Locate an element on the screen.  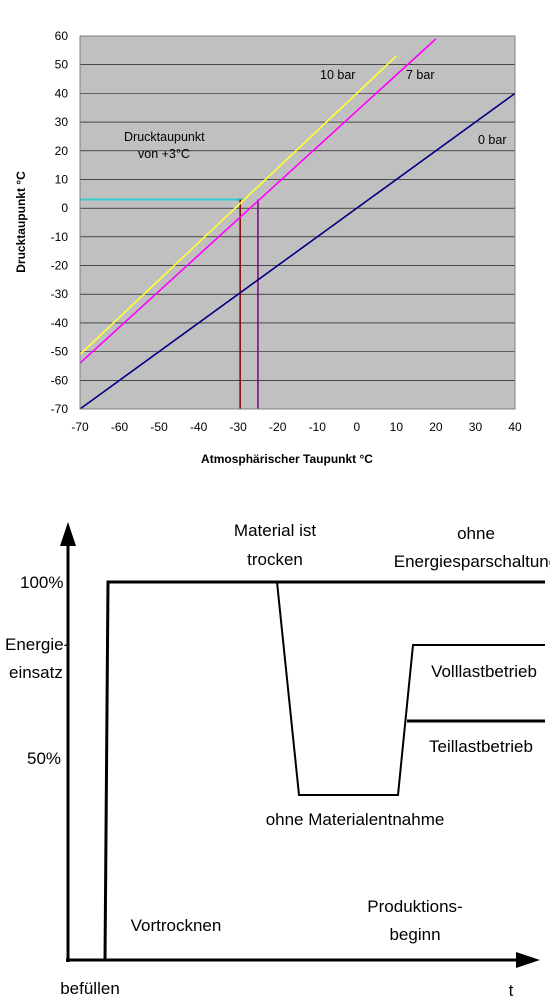
x-tick-label: -40 is located at coordinates (199, 427).